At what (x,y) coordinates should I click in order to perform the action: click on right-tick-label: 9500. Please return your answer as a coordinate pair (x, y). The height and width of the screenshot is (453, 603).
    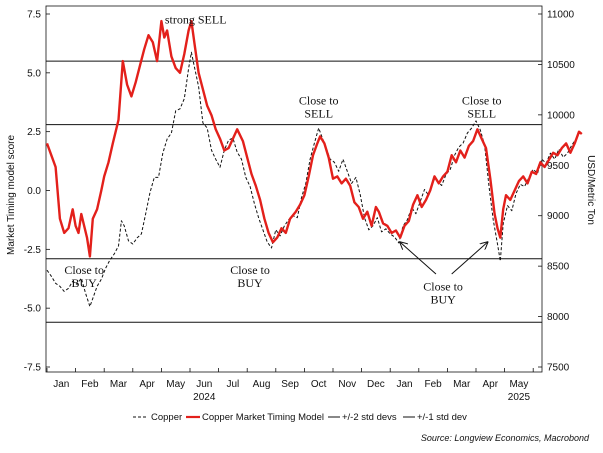
    Looking at the image, I should click on (558, 166).